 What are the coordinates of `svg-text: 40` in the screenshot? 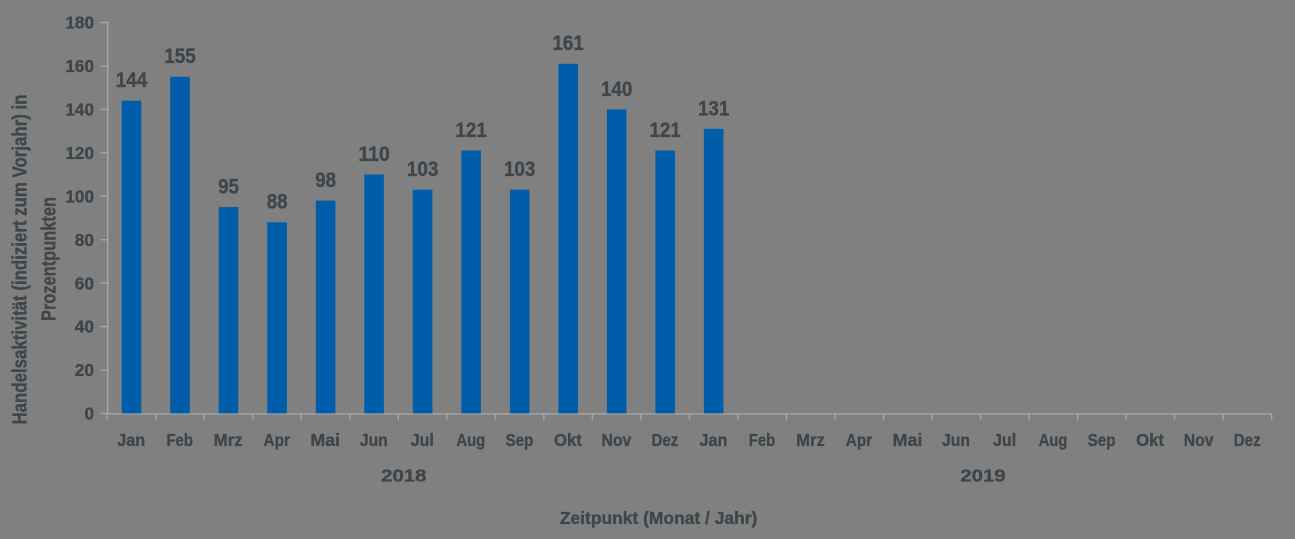 It's located at (84, 327).